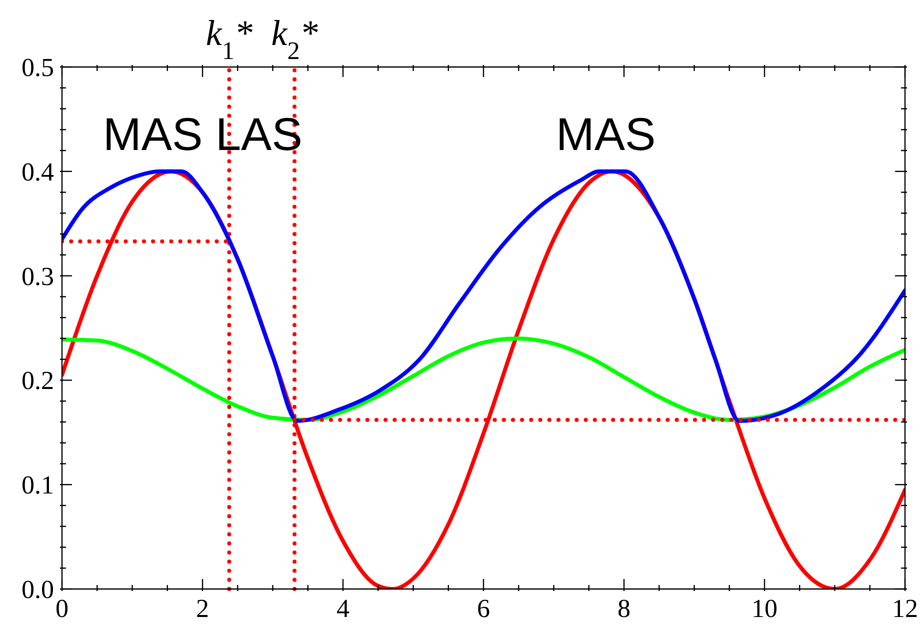  I want to click on ref-line-label: k$_{1}$*, so click(229, 38).